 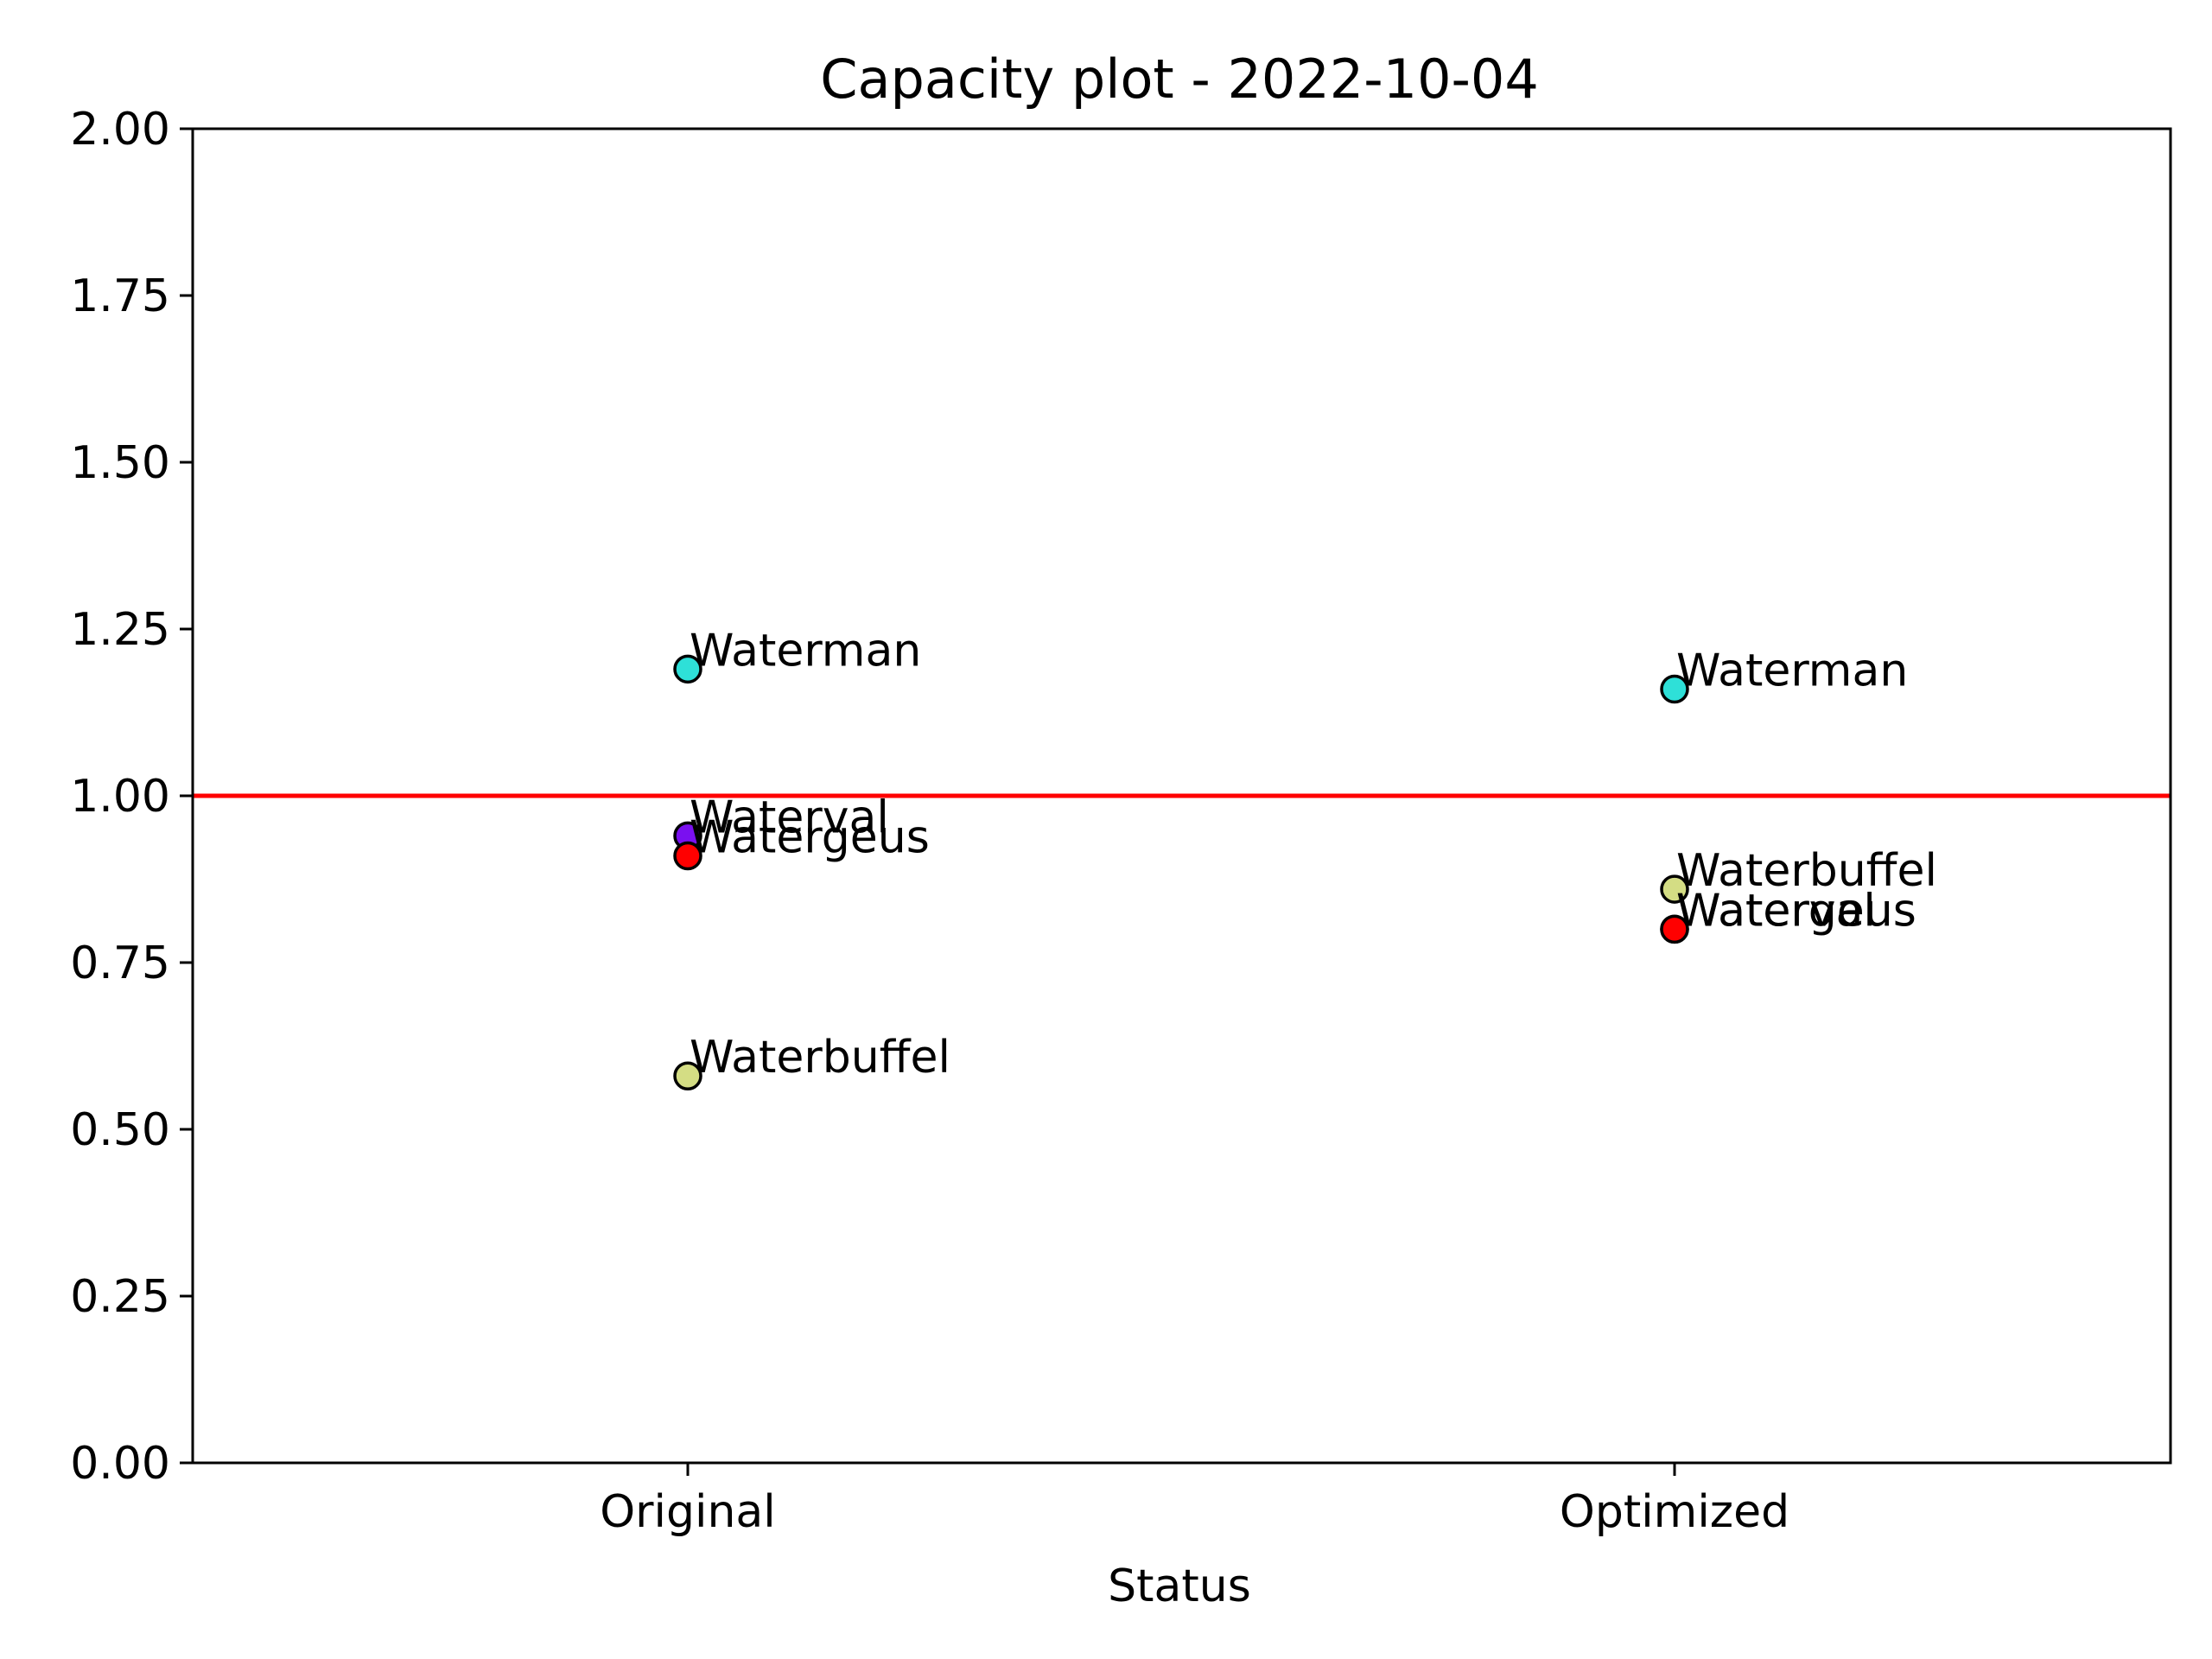 What do you see at coordinates (120, 1464) in the screenshot?
I see `y-tick-label: 0.00` at bounding box center [120, 1464].